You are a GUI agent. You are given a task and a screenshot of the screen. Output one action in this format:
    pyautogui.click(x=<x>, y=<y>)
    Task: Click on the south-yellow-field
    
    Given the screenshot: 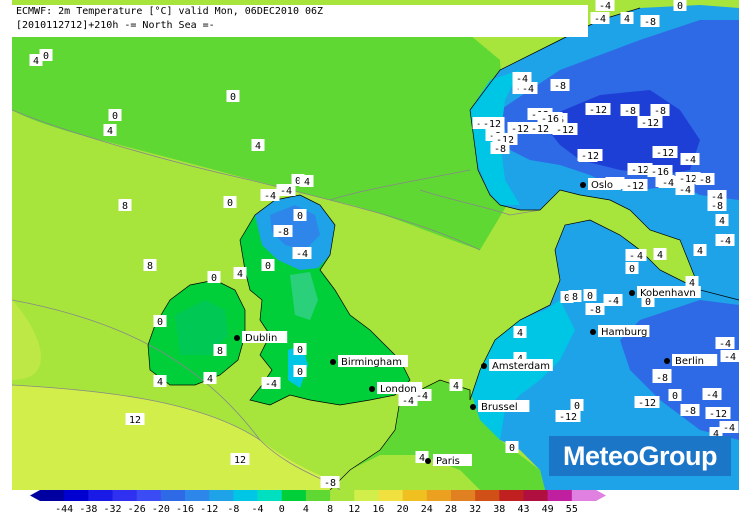 What is the action you would take?
    pyautogui.click(x=186, y=437)
    